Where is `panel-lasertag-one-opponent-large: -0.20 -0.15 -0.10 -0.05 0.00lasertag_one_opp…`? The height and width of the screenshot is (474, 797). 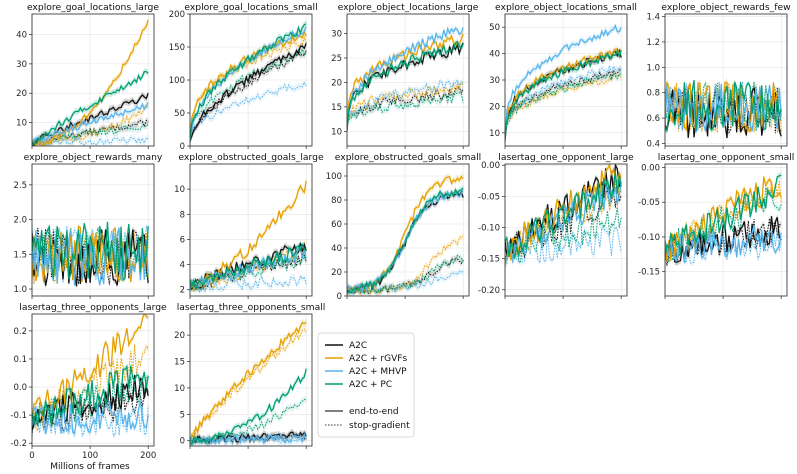 panel-lasertag-one-opponent-large: -0.20 -0.15 -0.10 -0.05 0.00lasertag_one_opp… is located at coordinates (556, 225).